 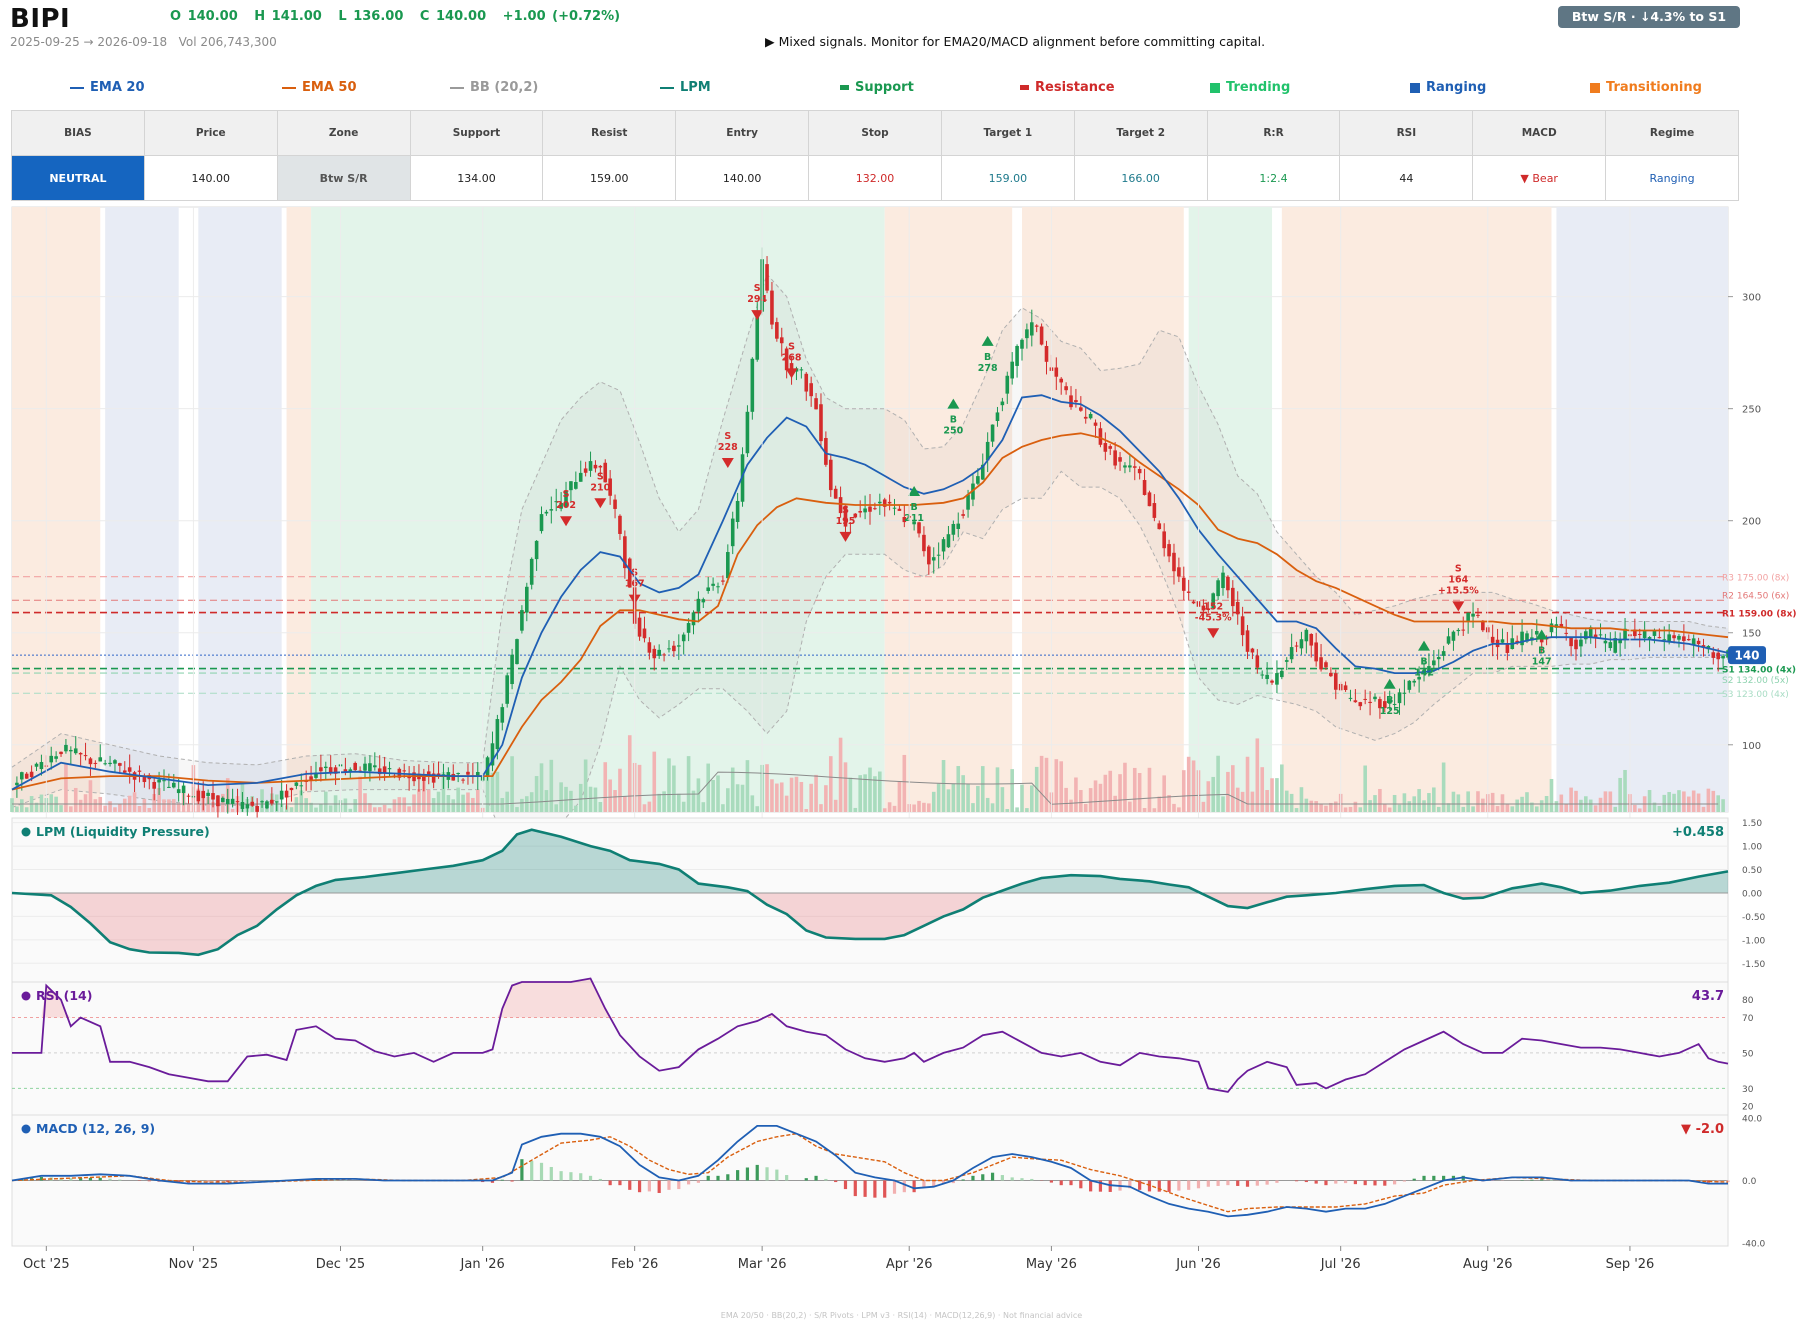 What do you see at coordinates (685, 87) in the screenshot?
I see `legend-item-lpm: LPM` at bounding box center [685, 87].